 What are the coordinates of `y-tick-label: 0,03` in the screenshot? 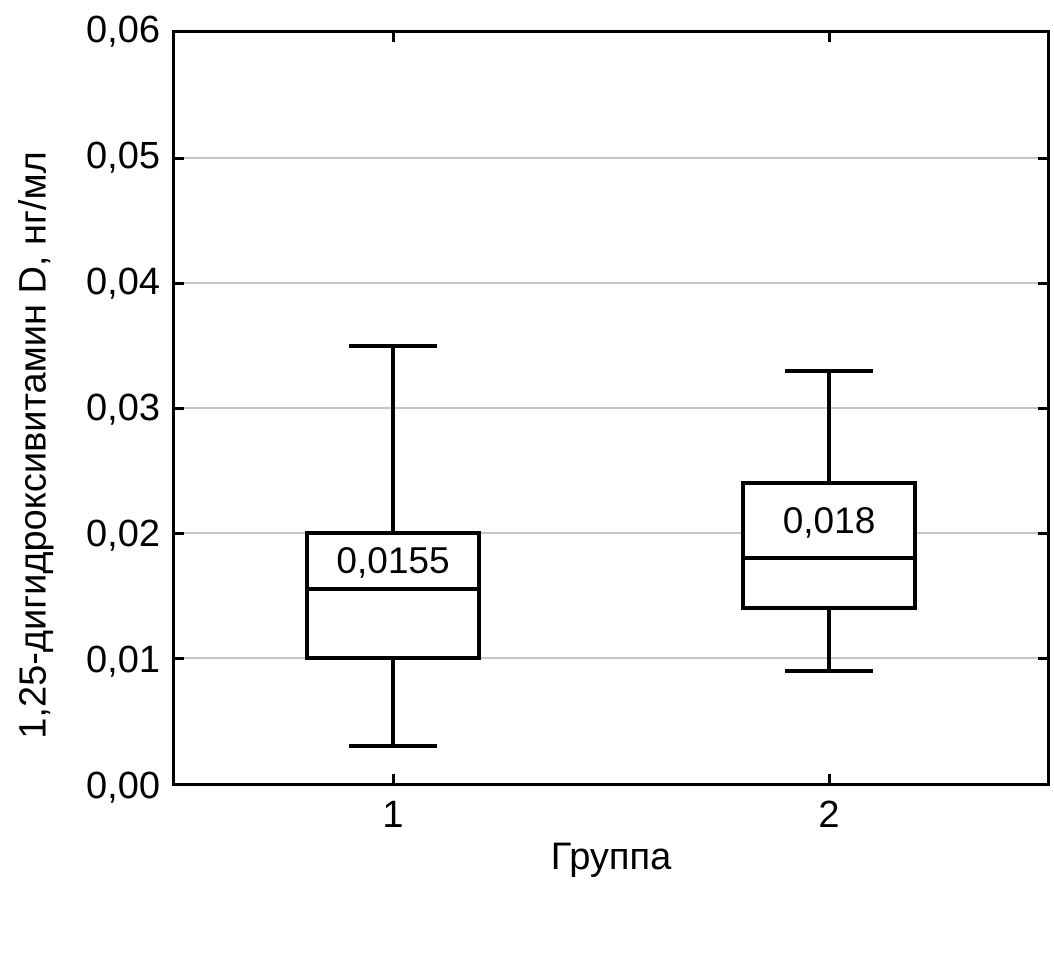 It's located at (123, 408).